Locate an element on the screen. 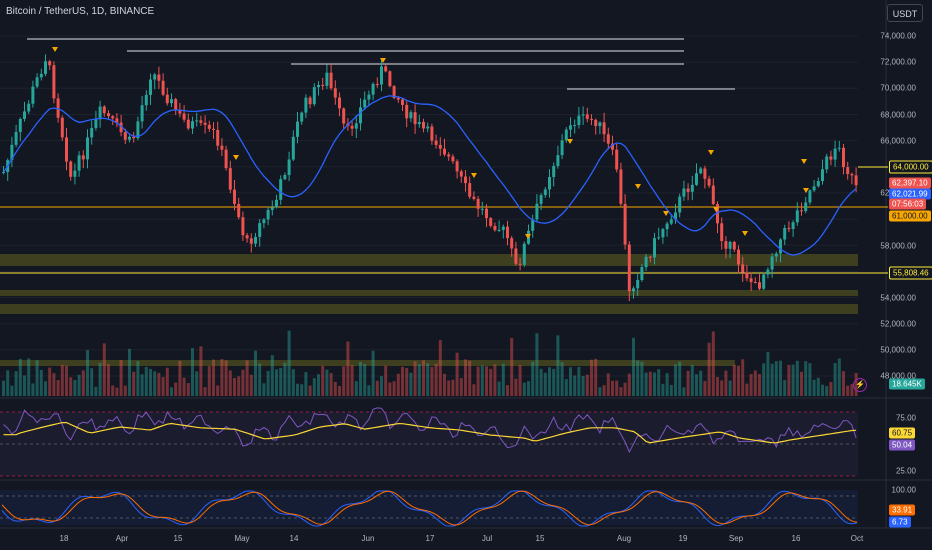 Image resolution: width=932 pixels, height=550 pixels. time-axis-label: 19 is located at coordinates (683, 538).